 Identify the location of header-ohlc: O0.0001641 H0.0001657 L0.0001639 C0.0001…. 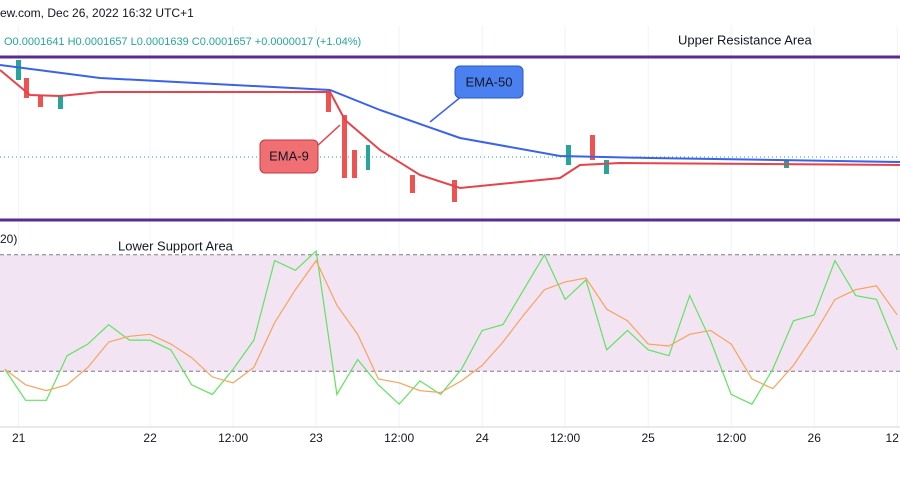
(182, 42).